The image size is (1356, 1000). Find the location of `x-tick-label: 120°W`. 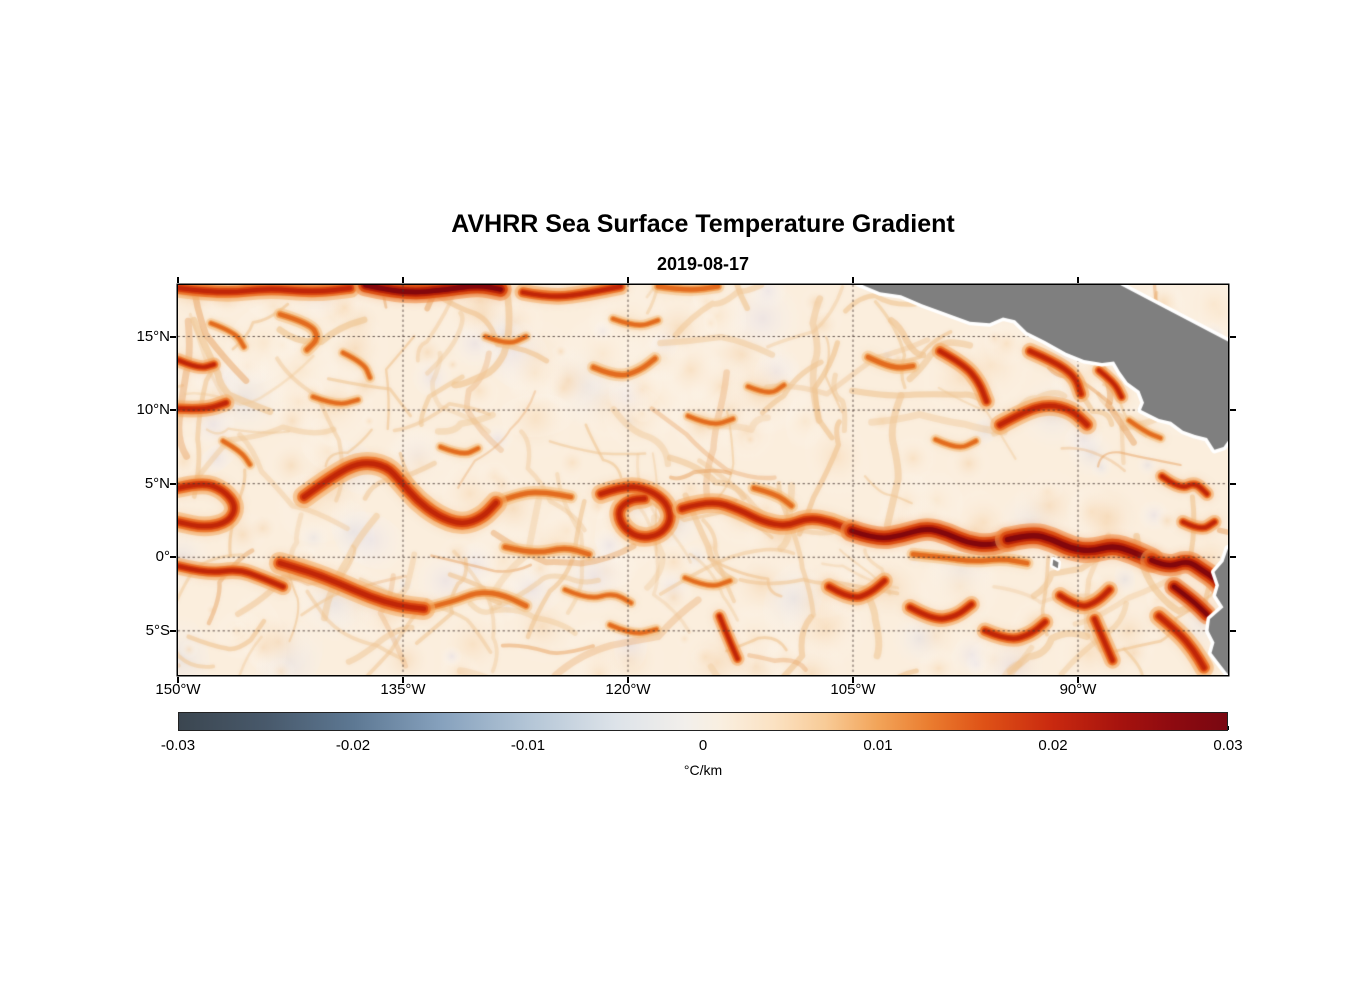

x-tick-label: 120°W is located at coordinates (628, 689).